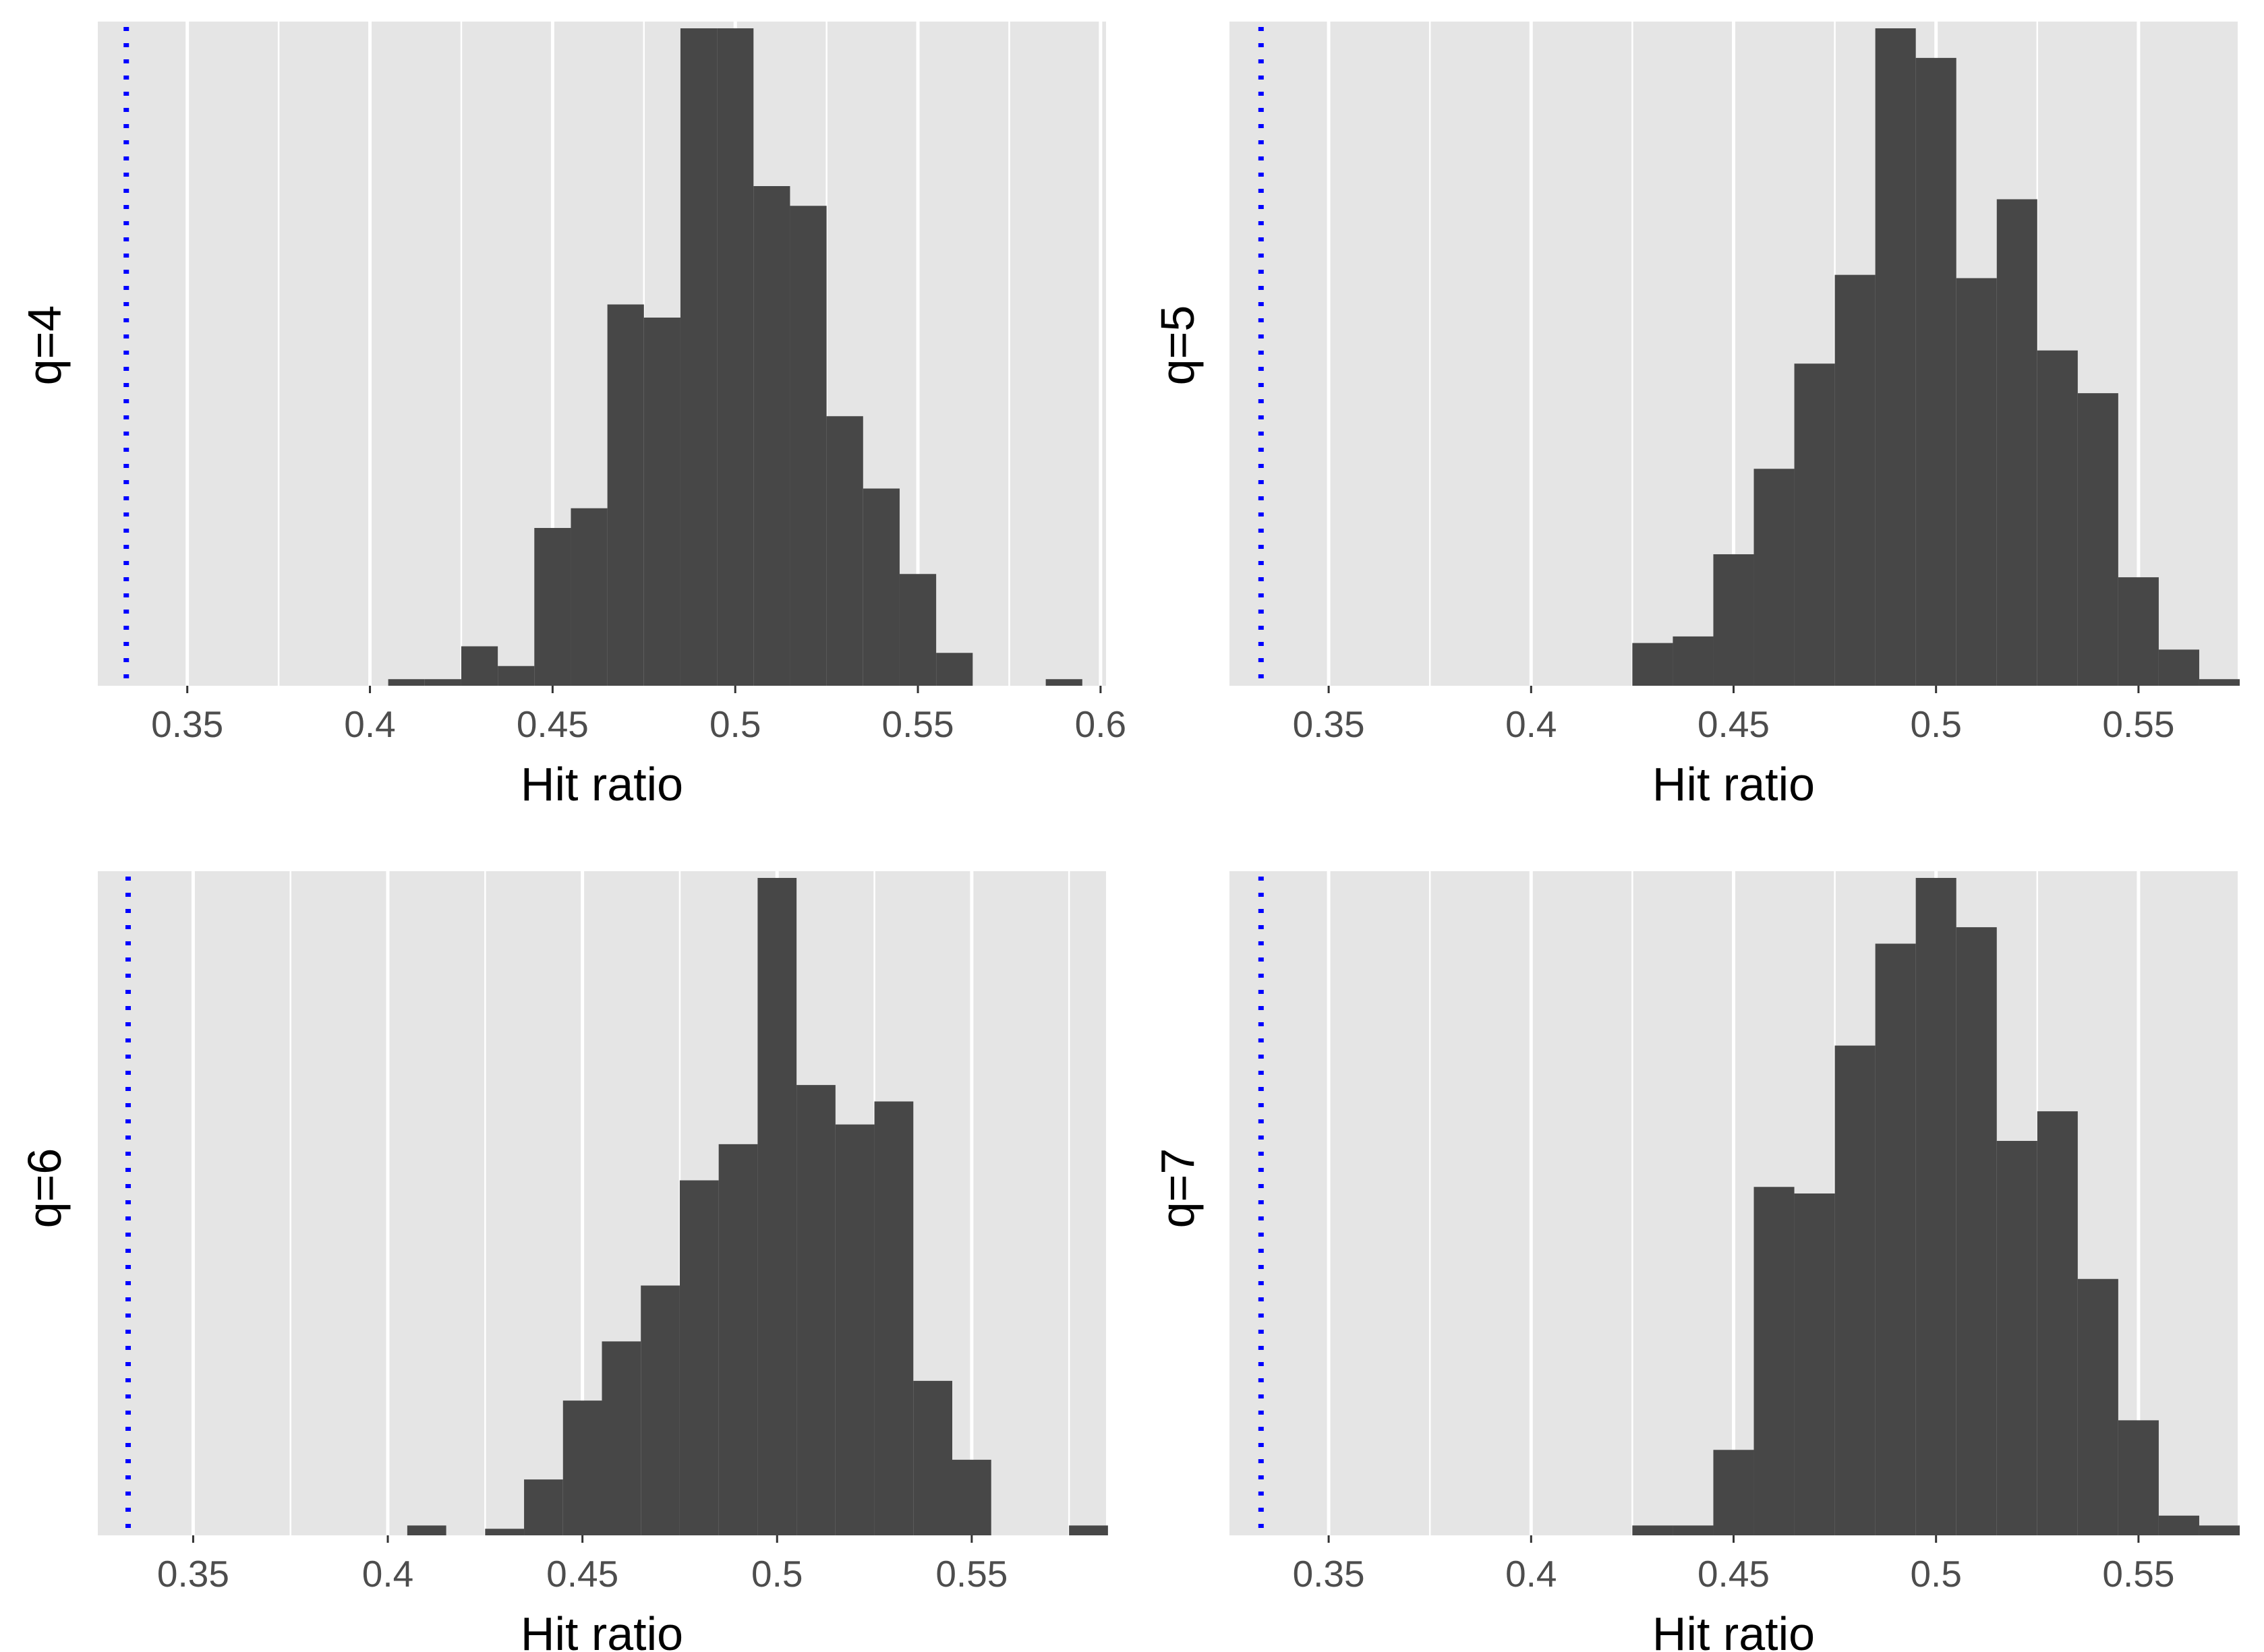 This screenshot has height=1652, width=2264. I want to click on y-axis-title: q=4, so click(45, 345).